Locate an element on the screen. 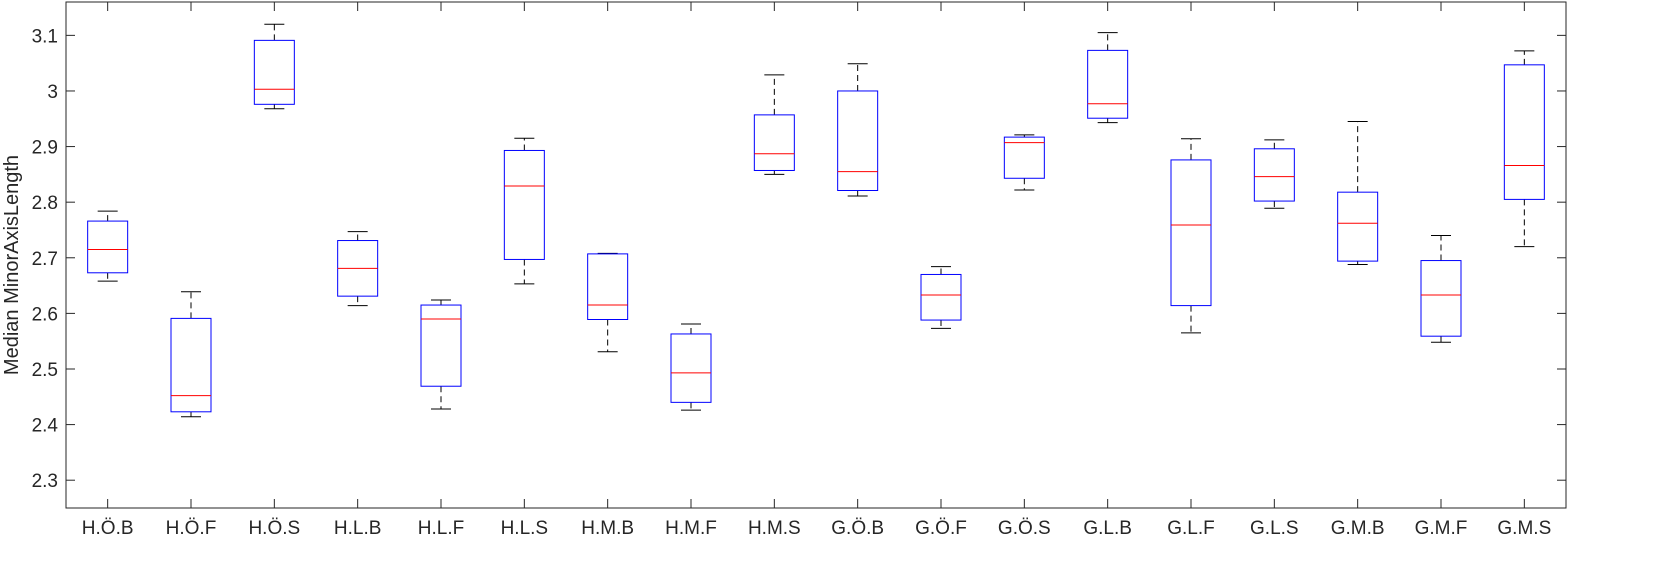 This screenshot has width=1658, height=569. y-tick-label: 3 is located at coordinates (52, 92).